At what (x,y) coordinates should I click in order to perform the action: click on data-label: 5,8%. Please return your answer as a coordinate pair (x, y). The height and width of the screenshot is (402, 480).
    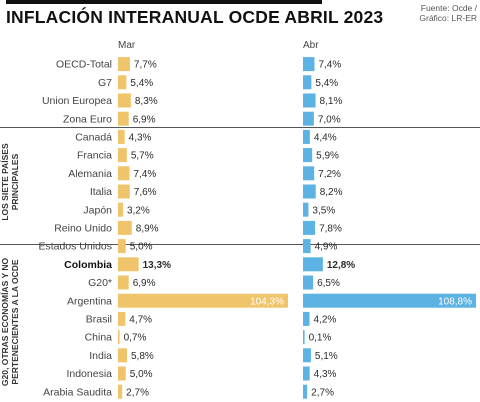
    Looking at the image, I should click on (142, 356).